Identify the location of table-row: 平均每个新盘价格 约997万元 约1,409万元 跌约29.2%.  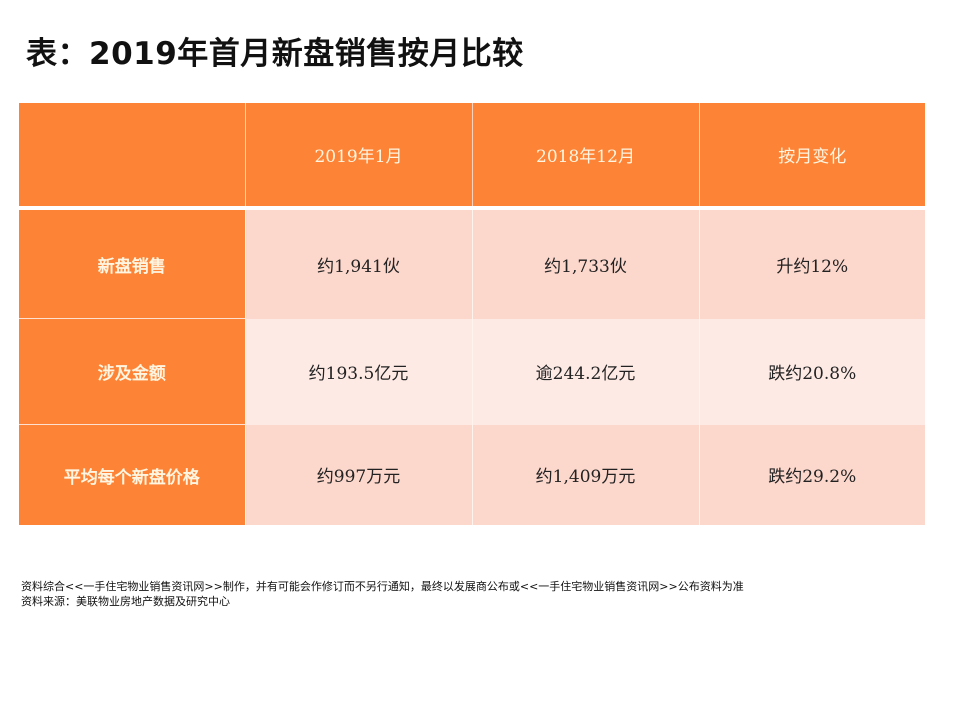
(472, 474).